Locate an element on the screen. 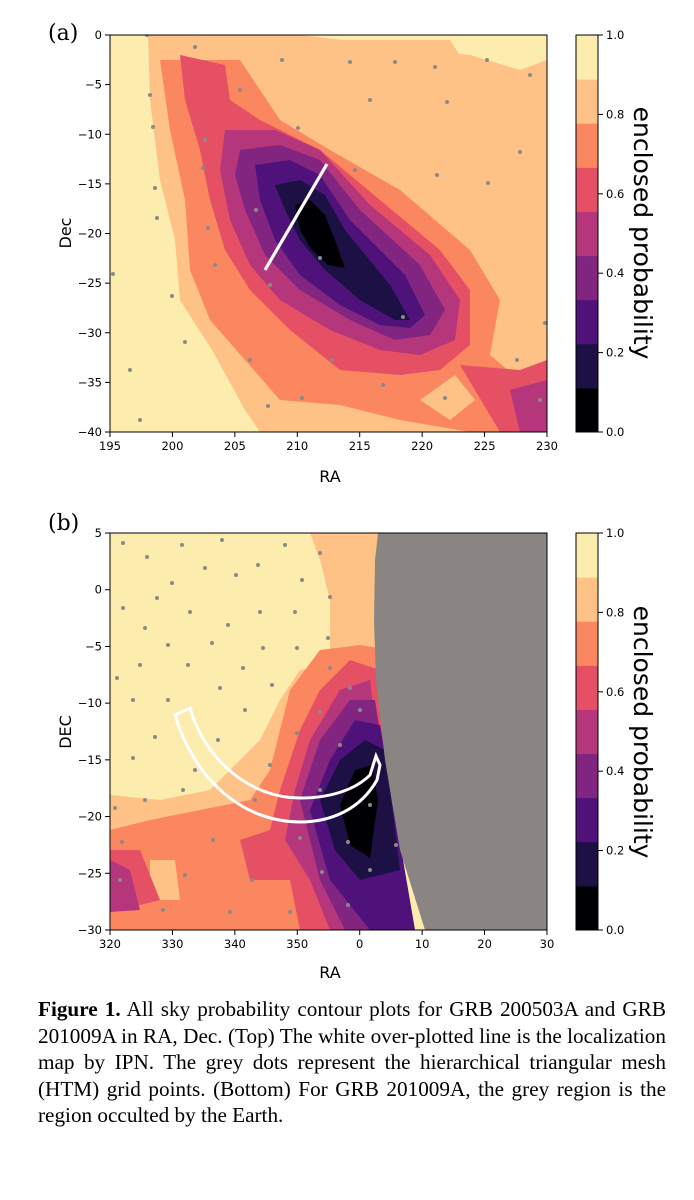 The height and width of the screenshot is (1200, 694). y-tick-label: −35 is located at coordinates (90, 382).